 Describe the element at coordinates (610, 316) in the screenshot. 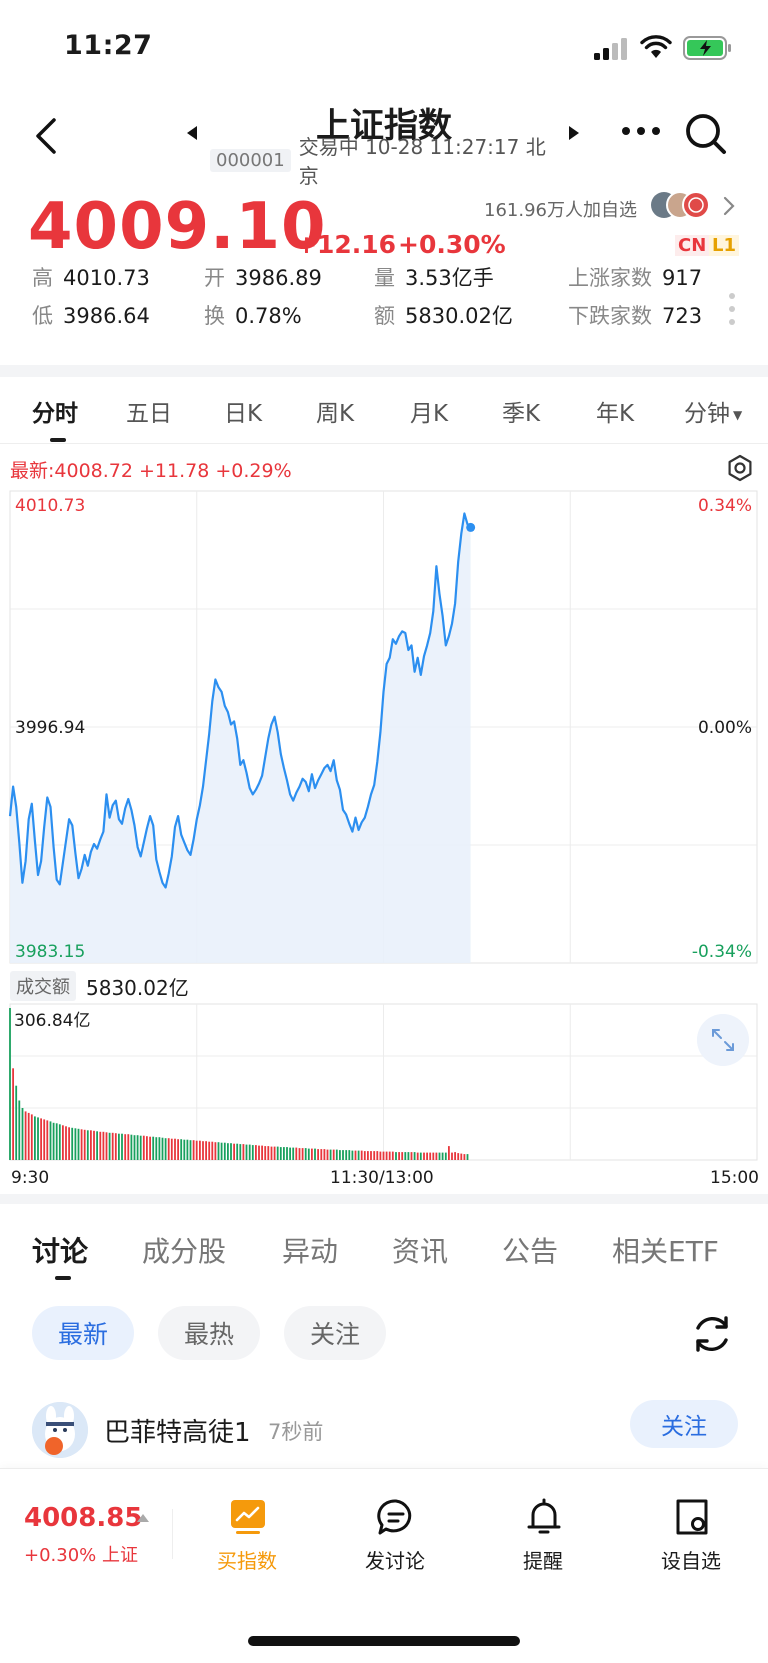

I see `stat-label: 下跌家数` at that location.